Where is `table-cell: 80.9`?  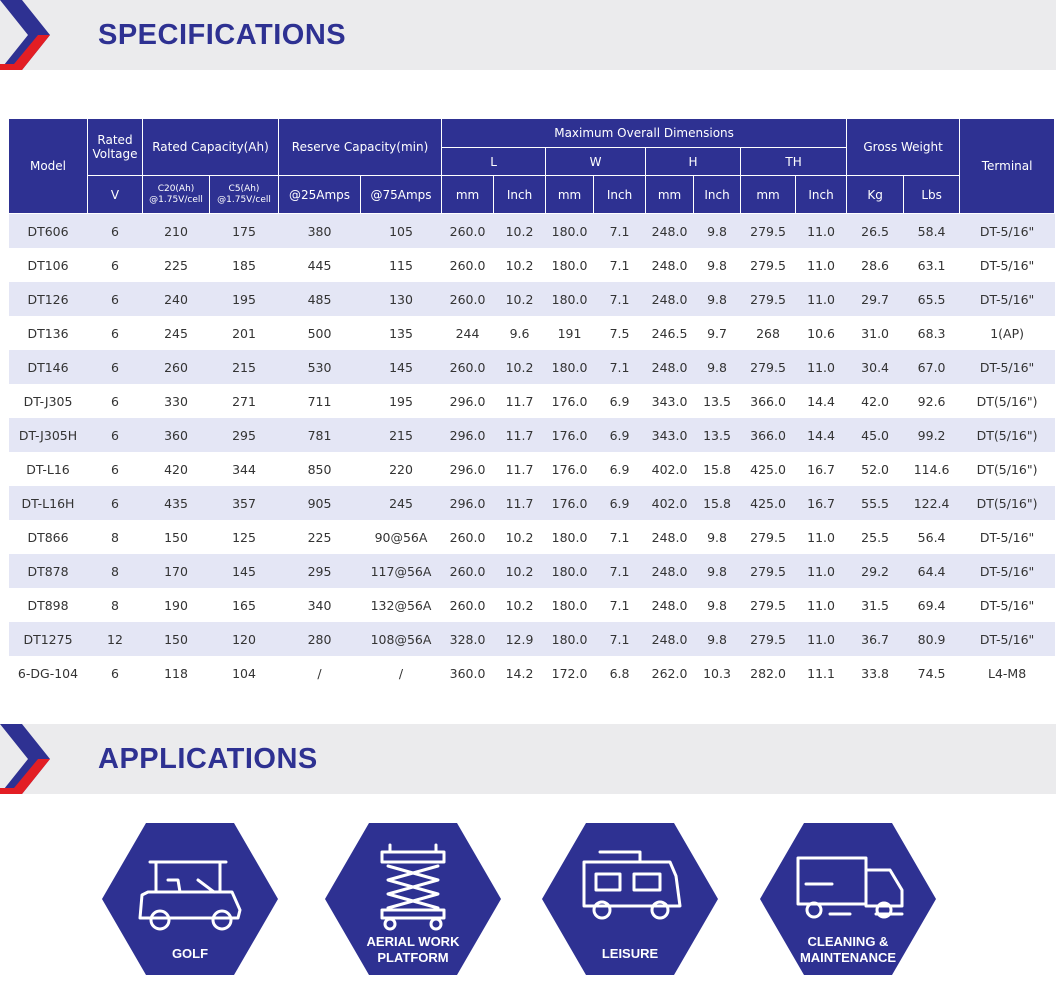
table-cell: 80.9 is located at coordinates (931, 639).